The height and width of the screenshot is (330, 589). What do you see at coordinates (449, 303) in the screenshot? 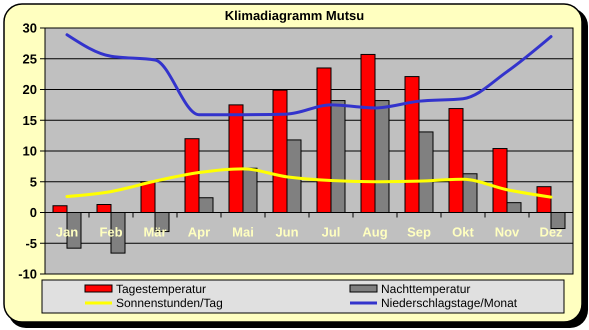
I see `legend-label: Niederschlagstage/Monat` at bounding box center [449, 303].